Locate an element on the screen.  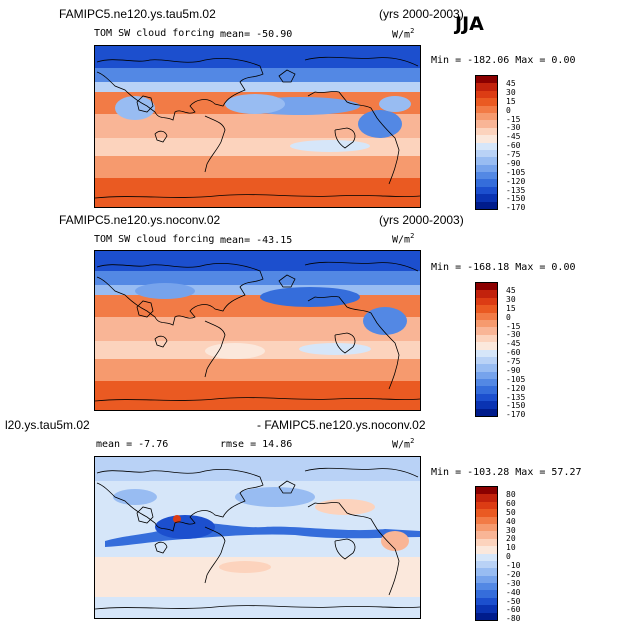
panel1-map-svg is located at coordinates (257, 126).